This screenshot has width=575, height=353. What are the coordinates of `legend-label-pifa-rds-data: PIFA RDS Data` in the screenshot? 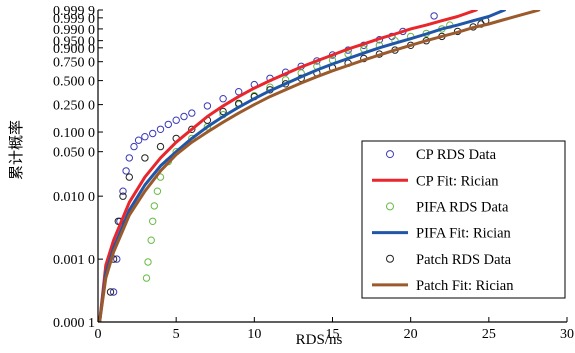 It's located at (462, 207).